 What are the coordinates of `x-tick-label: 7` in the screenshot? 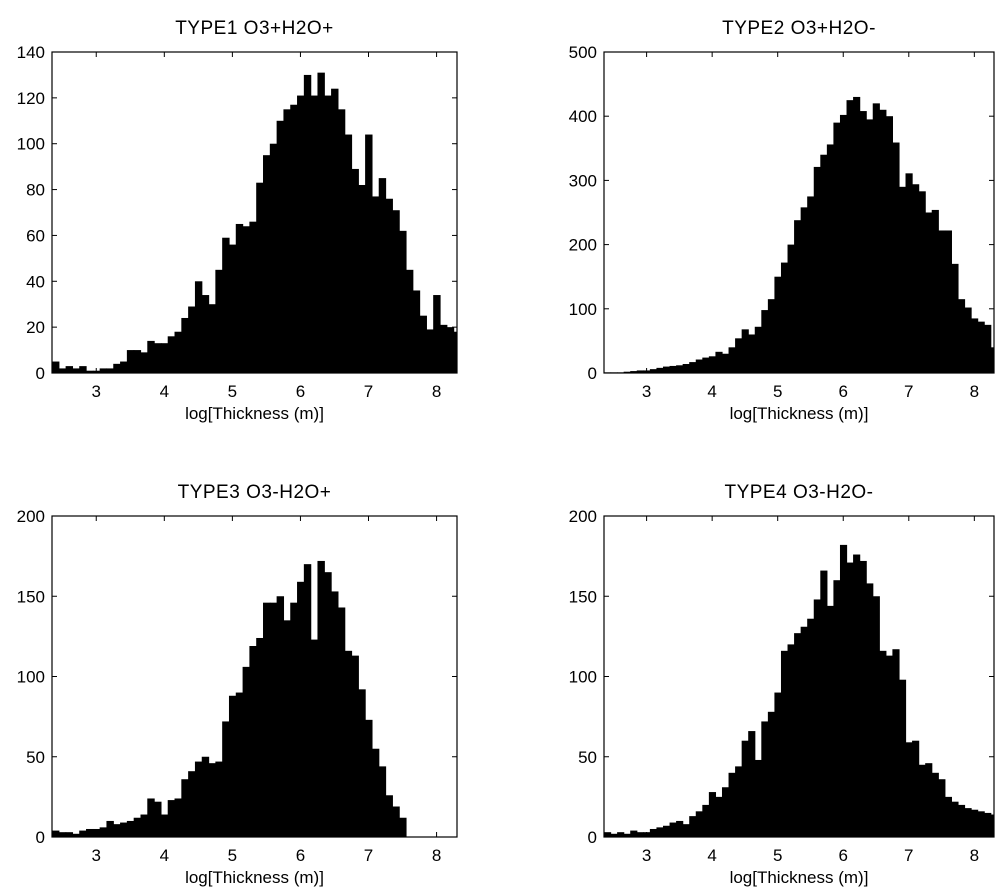 It's located at (908, 391).